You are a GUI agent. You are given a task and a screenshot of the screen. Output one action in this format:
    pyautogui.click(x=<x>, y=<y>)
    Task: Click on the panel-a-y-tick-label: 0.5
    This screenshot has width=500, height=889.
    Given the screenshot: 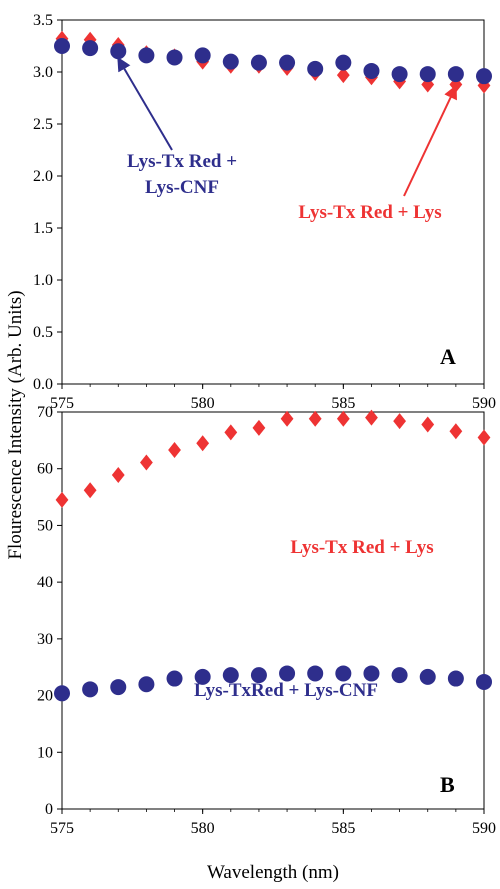 What is the action you would take?
    pyautogui.click(x=43, y=332)
    